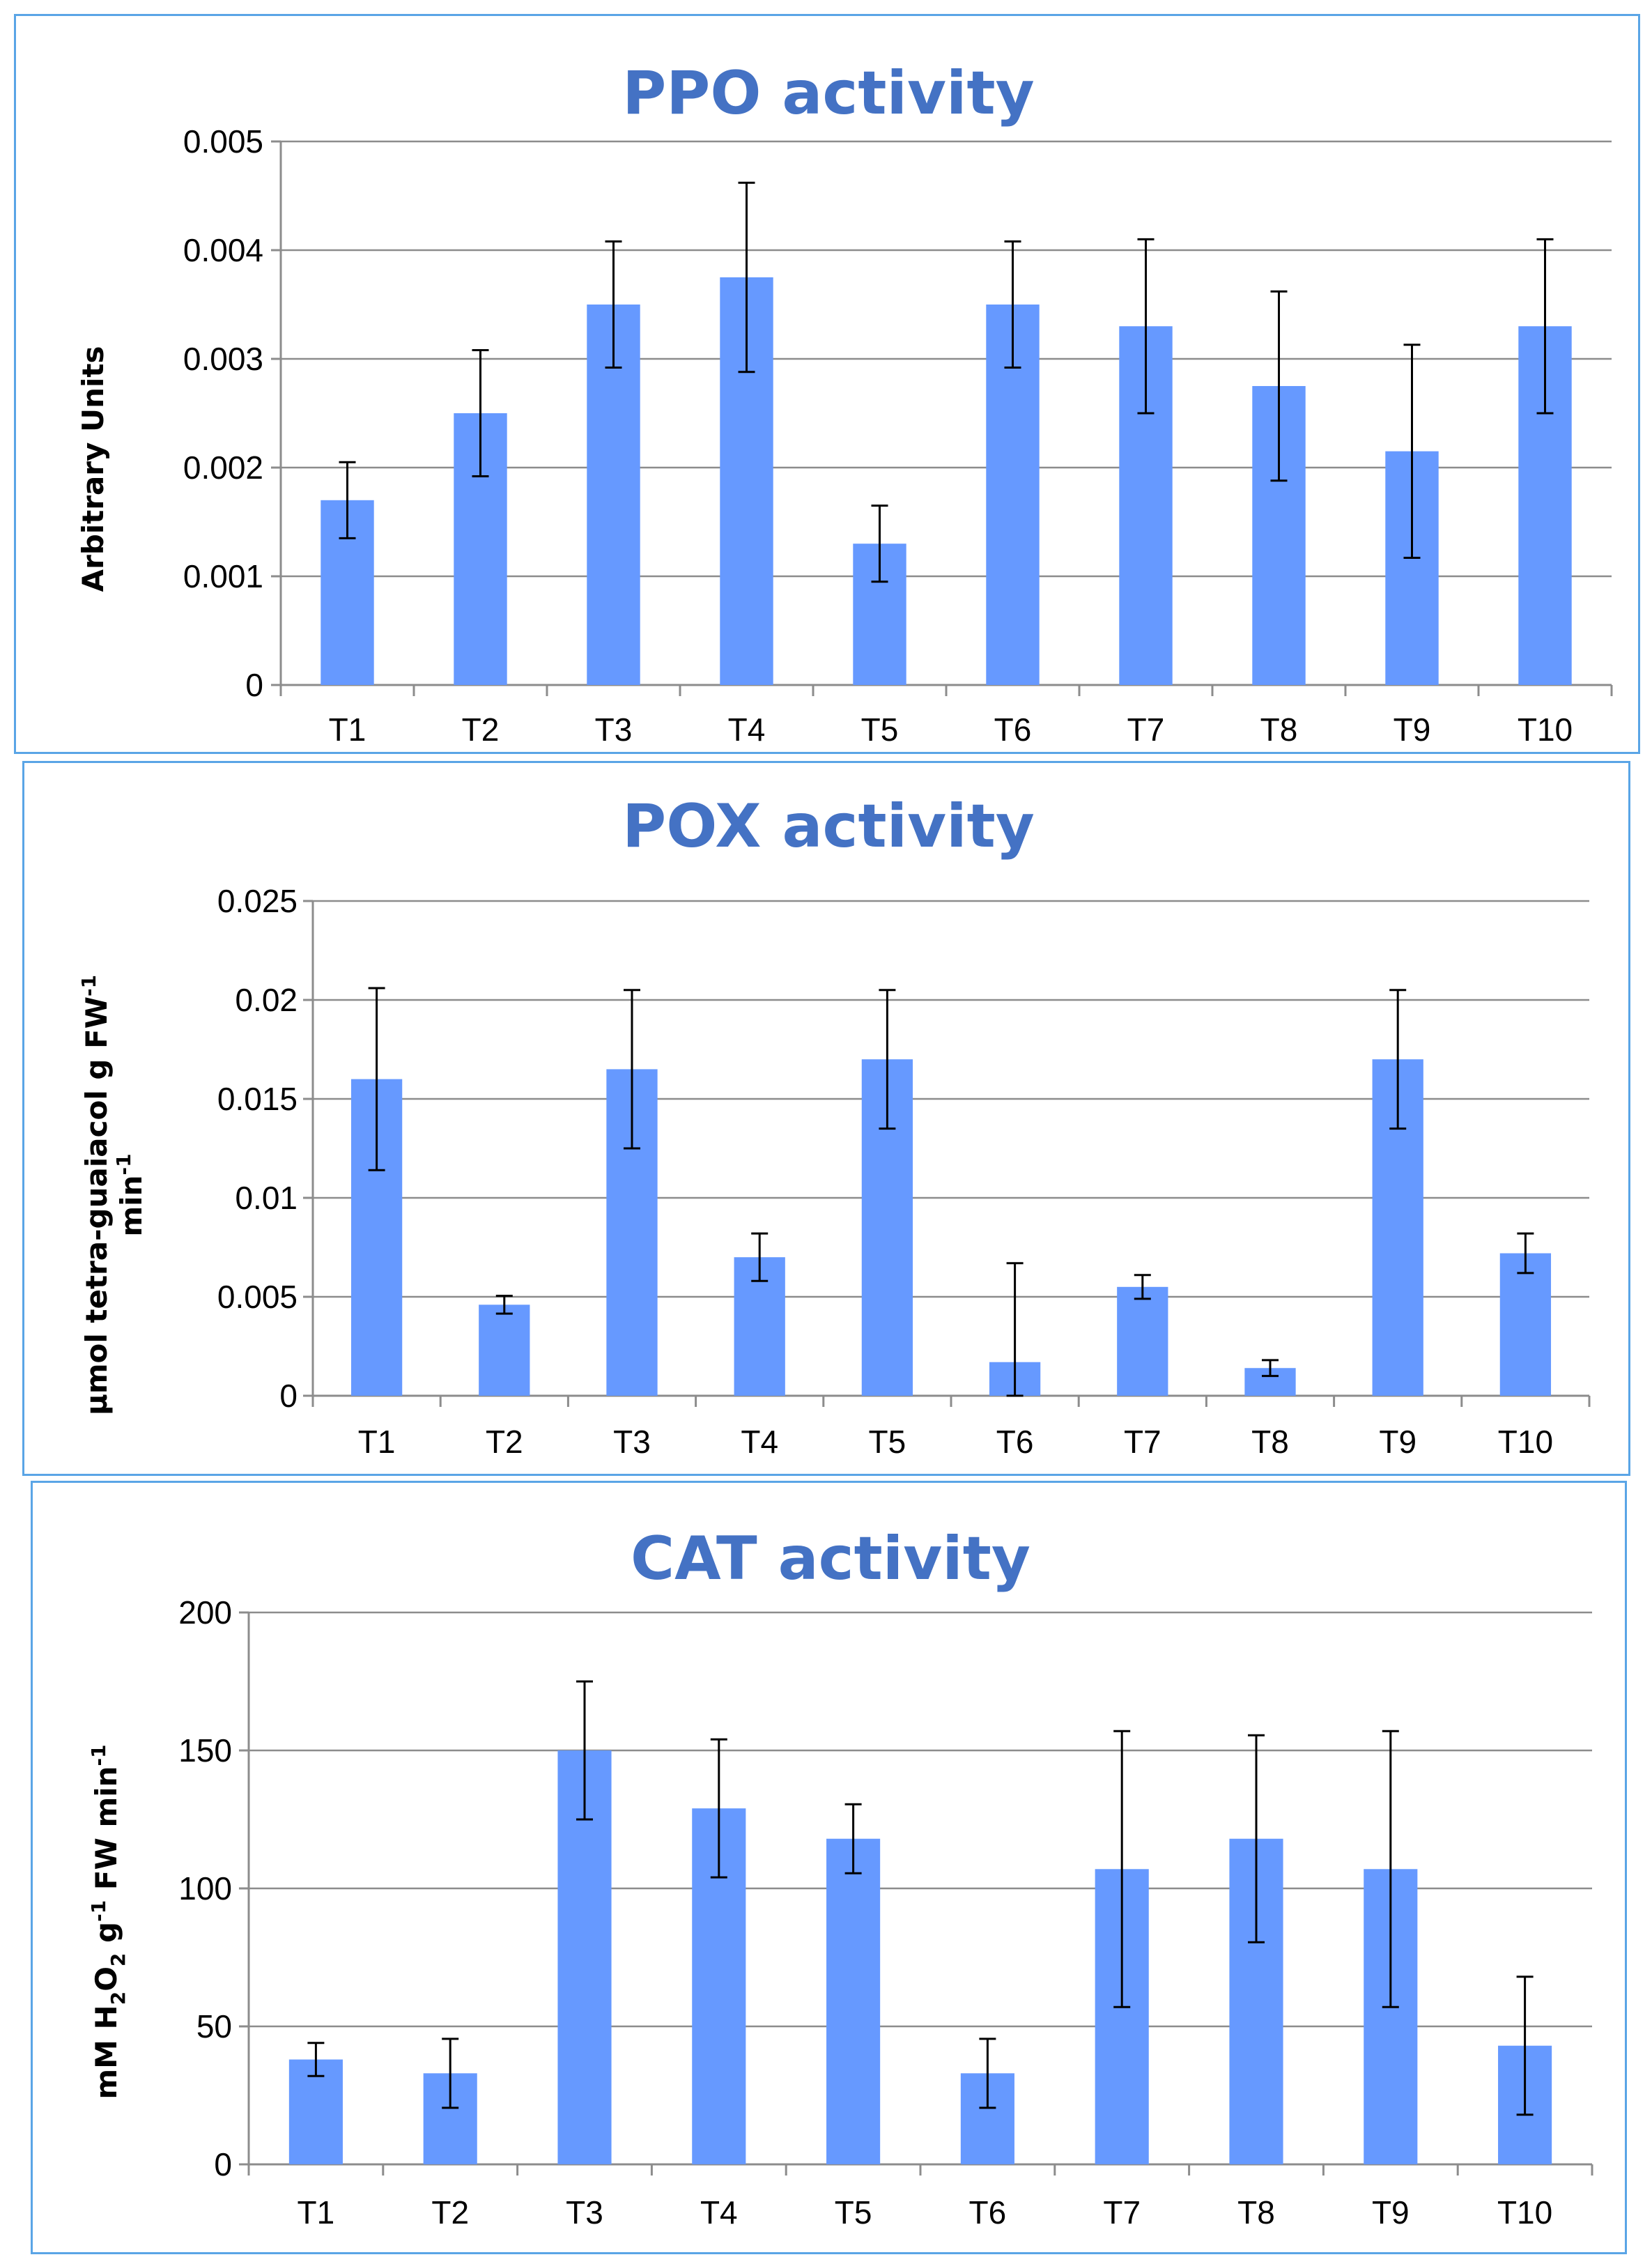 This screenshot has width=1652, height=2264. I want to click on chart-title: CAT activity, so click(830, 1559).